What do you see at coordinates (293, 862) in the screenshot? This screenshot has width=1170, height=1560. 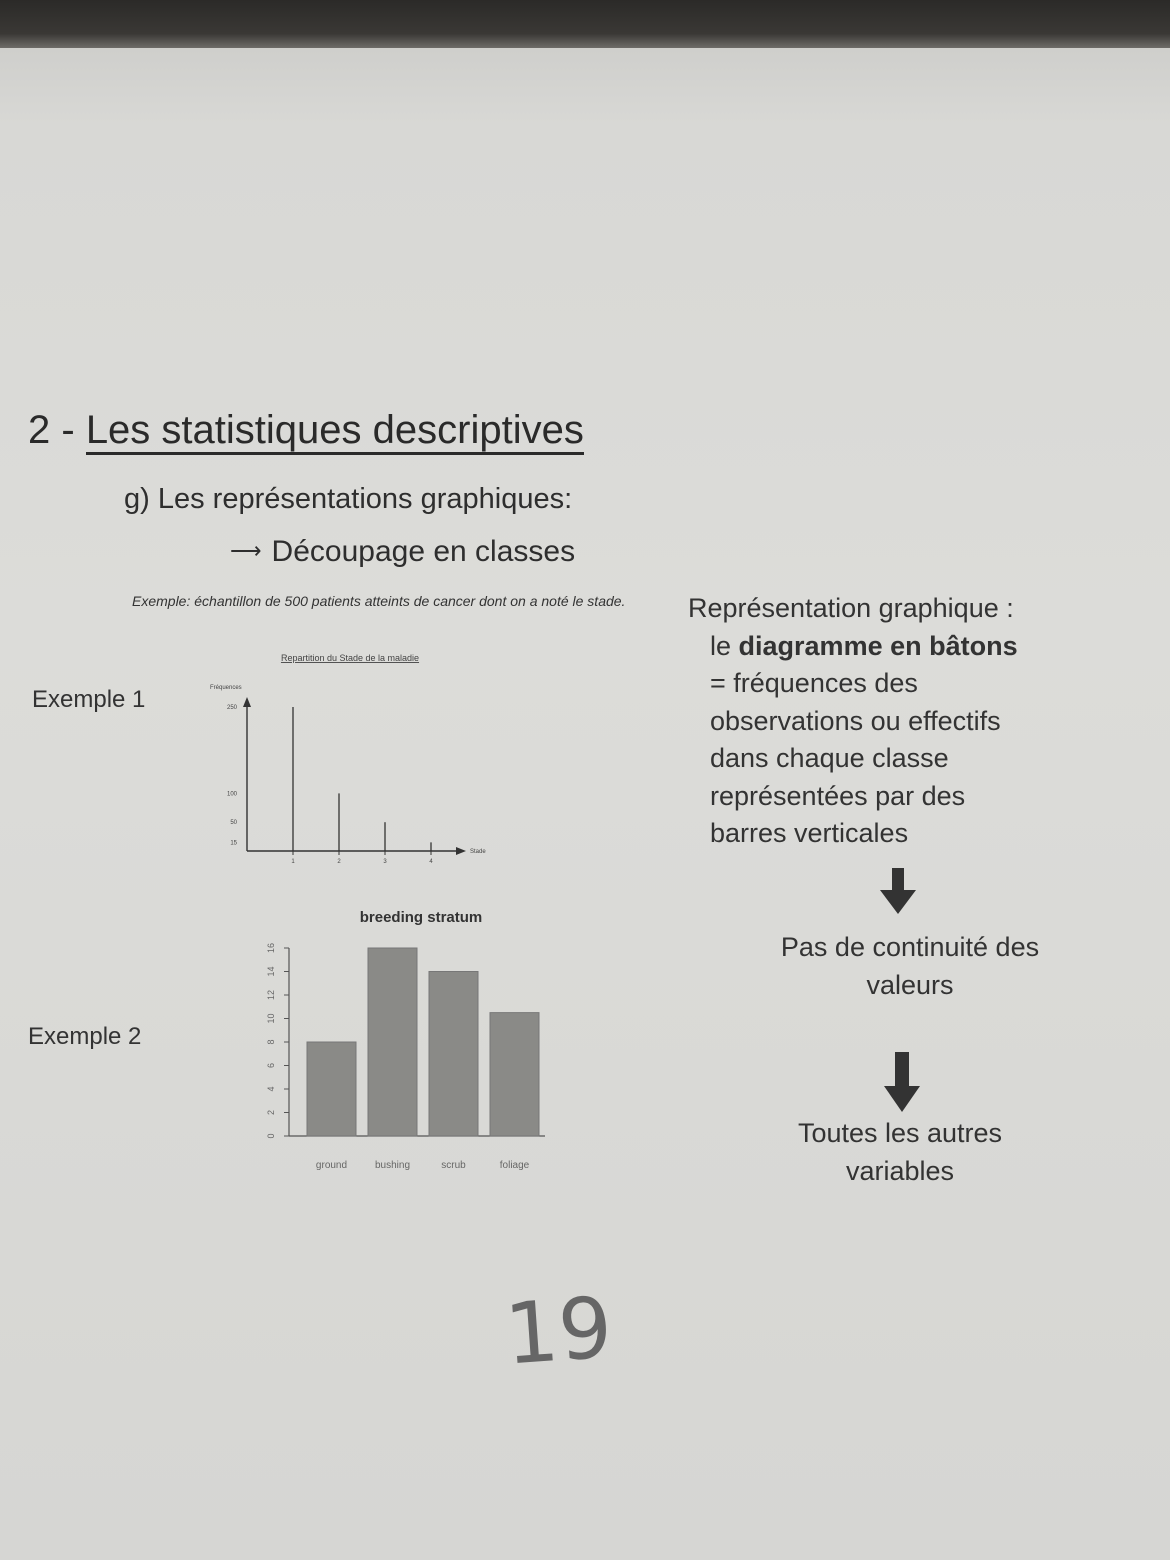 I see `chart1-x-tick-label: 1` at bounding box center [293, 862].